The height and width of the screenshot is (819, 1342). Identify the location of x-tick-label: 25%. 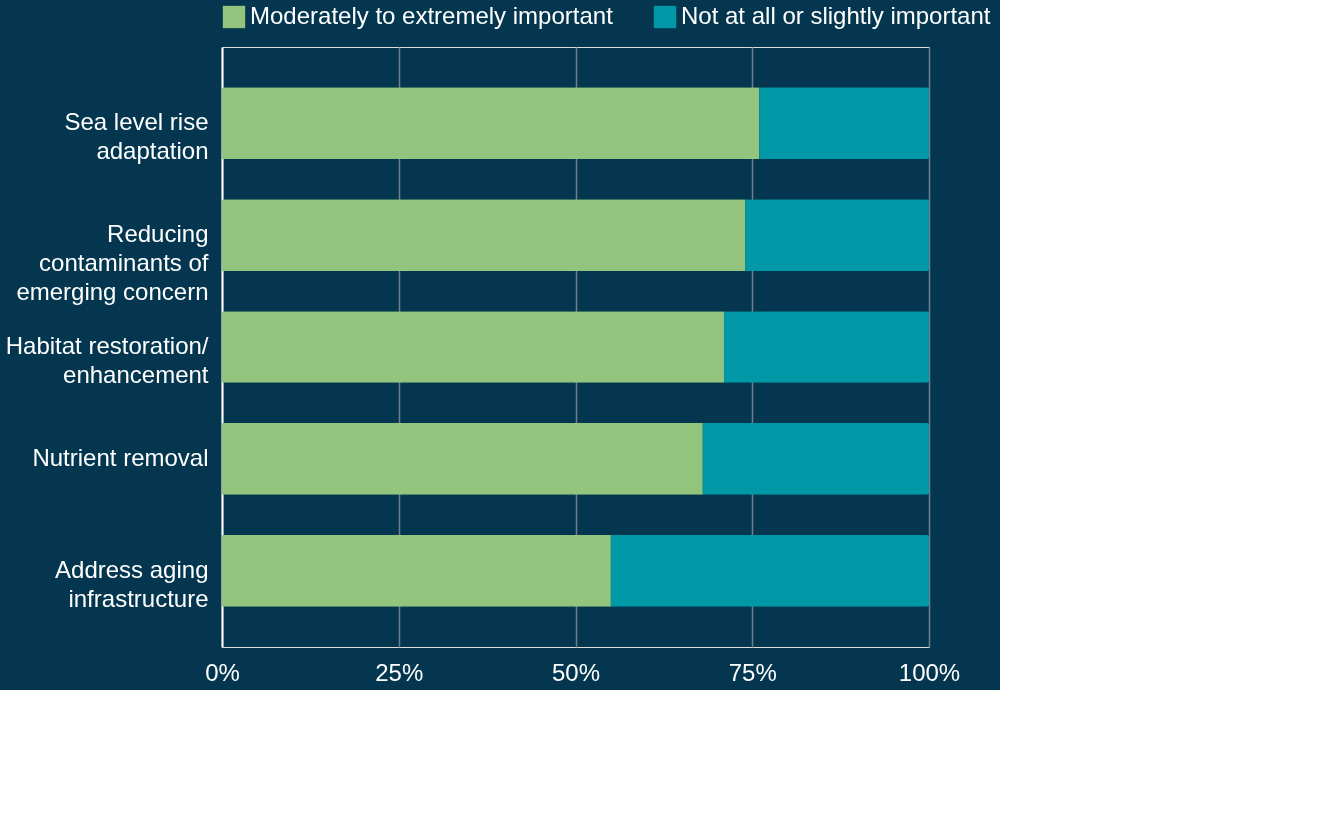
(399, 672).